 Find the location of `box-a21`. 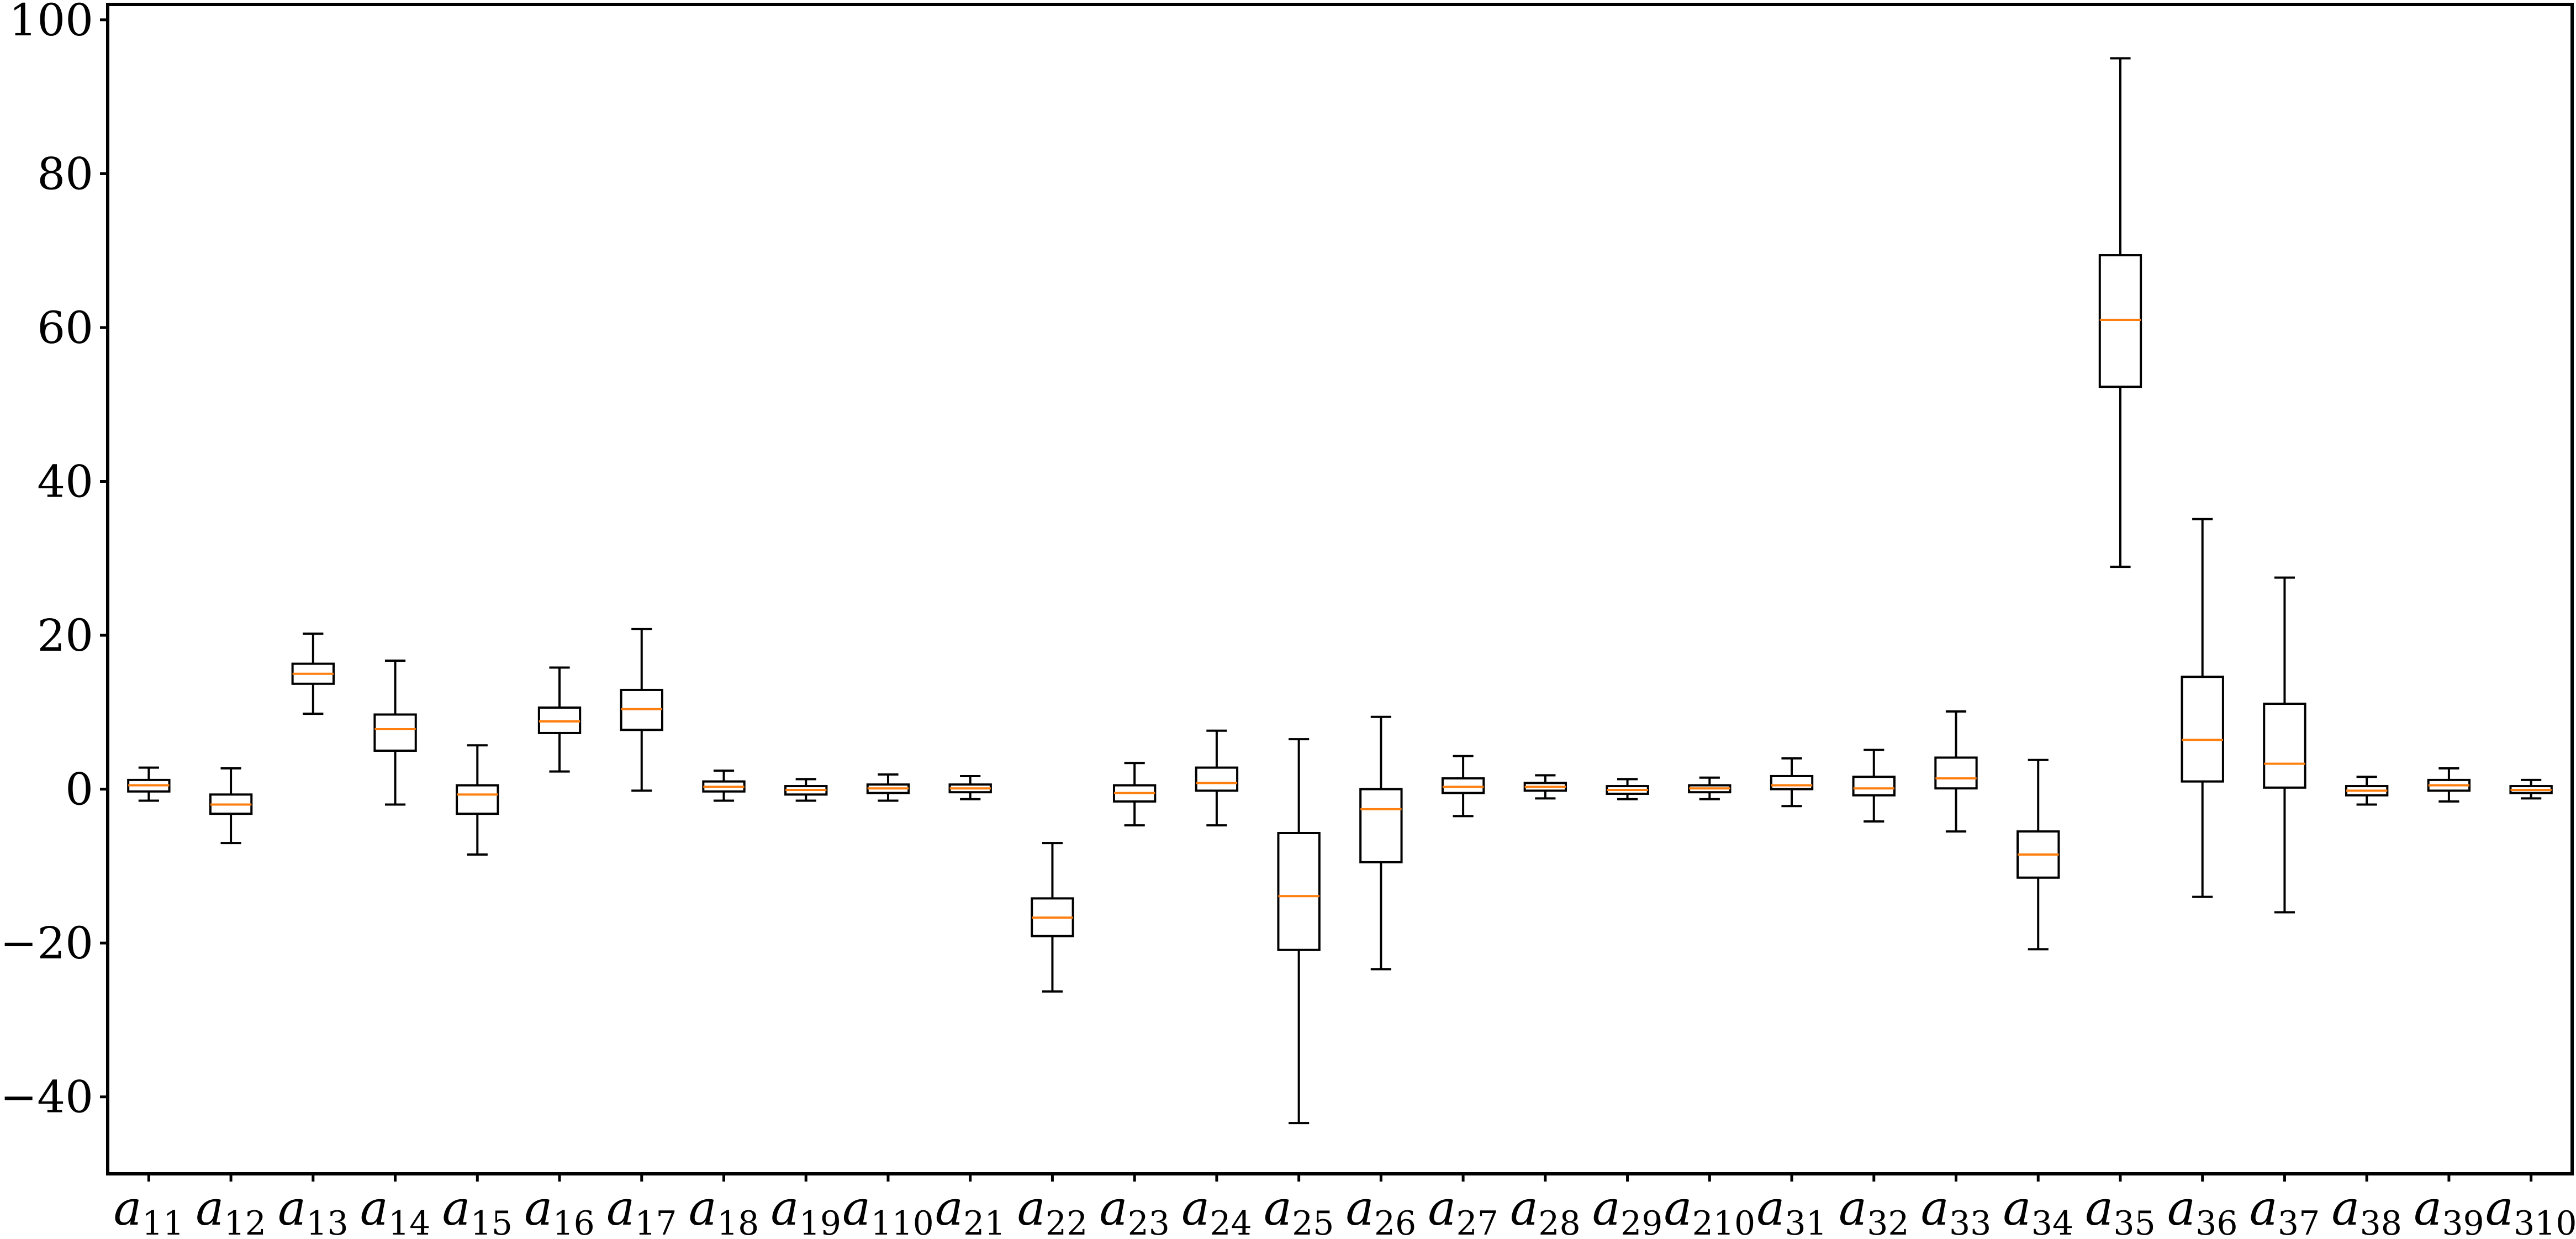

box-a21 is located at coordinates (970, 787).